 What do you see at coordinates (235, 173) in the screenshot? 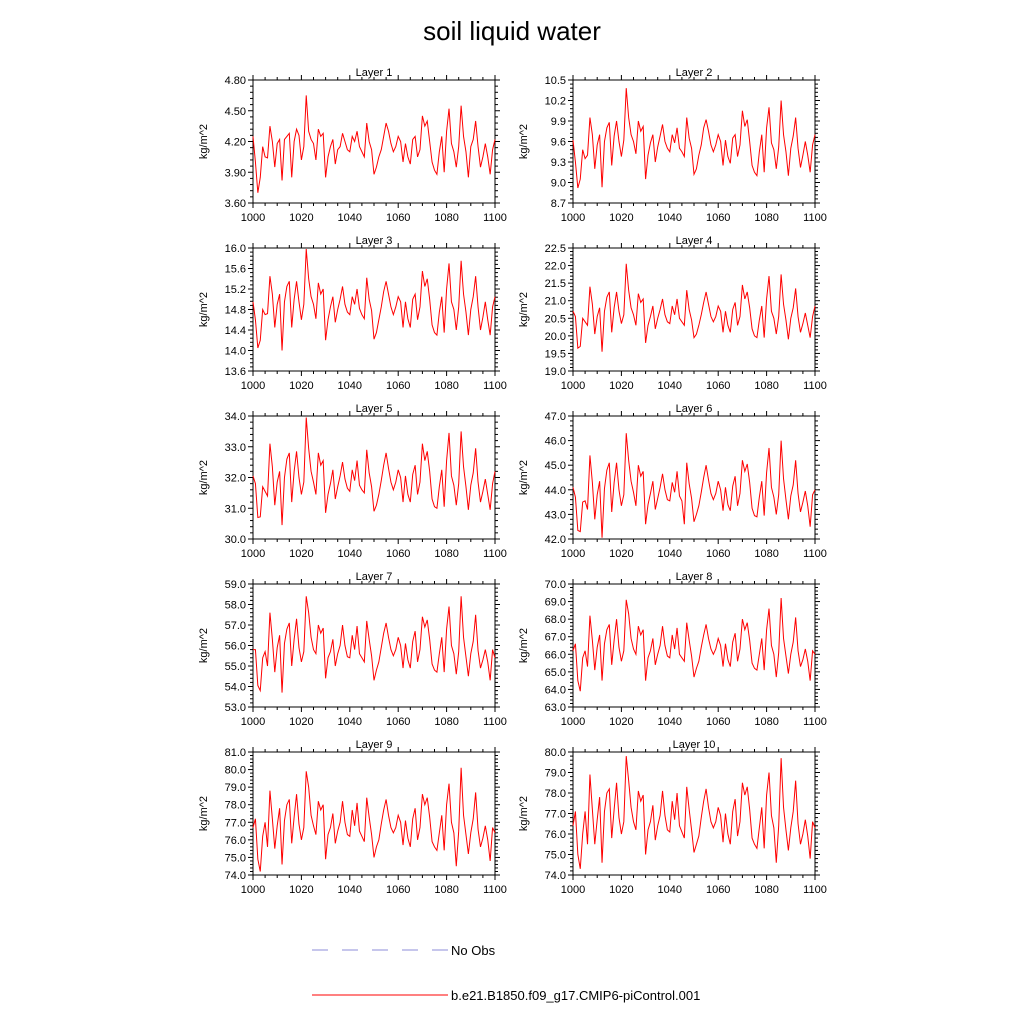
I see `y-tick-label: 3.90` at bounding box center [235, 173].